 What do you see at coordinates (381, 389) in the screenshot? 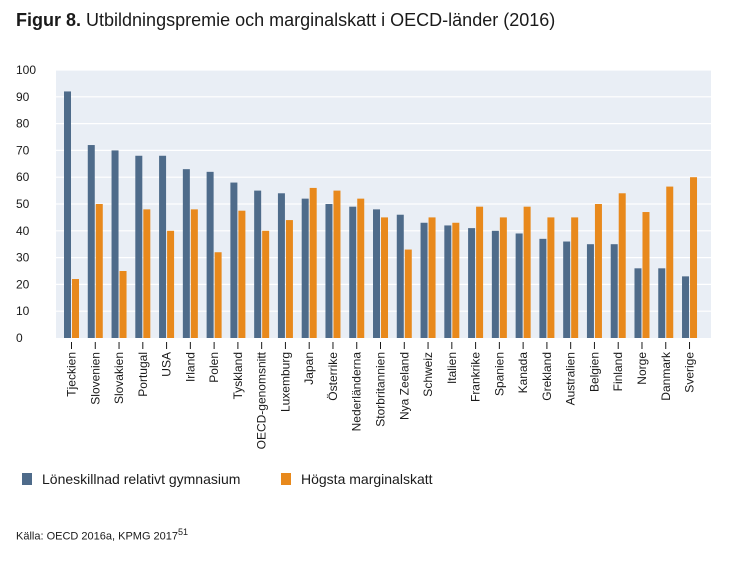
I see `x-tick-label-13: Storbritannien` at bounding box center [381, 389].